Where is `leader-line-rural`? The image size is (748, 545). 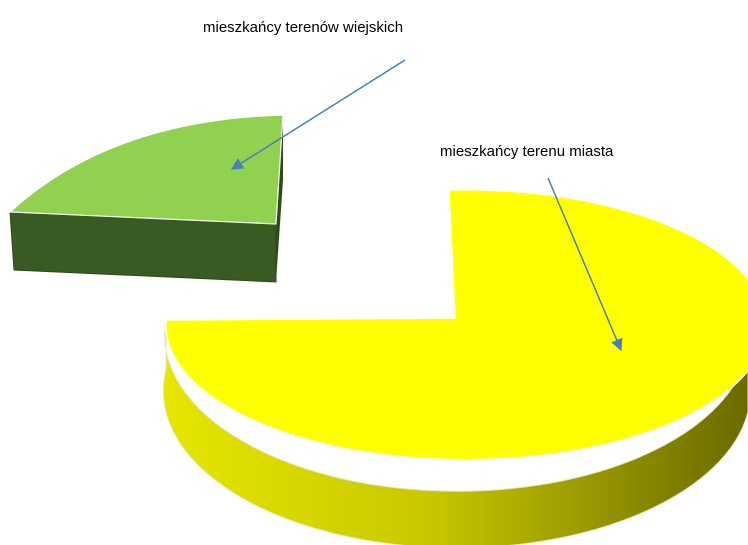
leader-line-rural is located at coordinates (318, 114).